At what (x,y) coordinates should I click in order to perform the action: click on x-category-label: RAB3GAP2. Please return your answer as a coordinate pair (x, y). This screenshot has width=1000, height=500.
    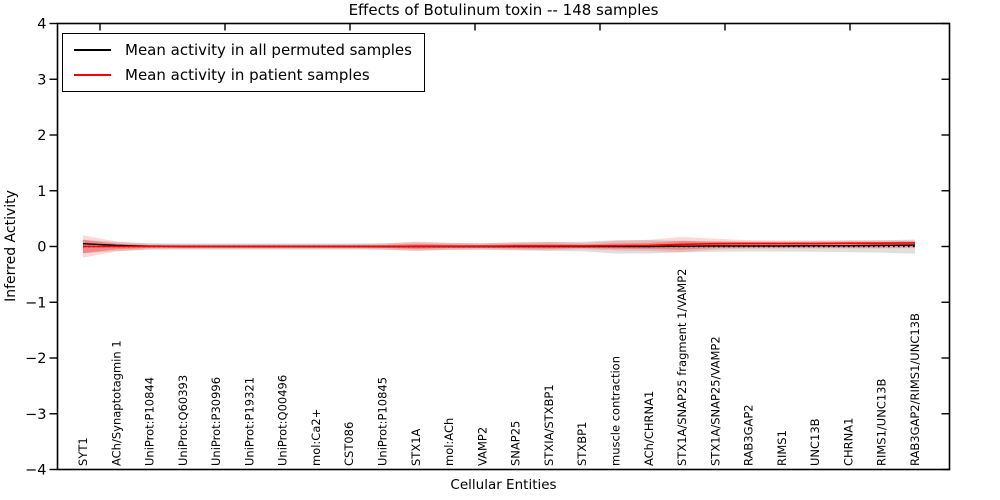
    Looking at the image, I should click on (749, 435).